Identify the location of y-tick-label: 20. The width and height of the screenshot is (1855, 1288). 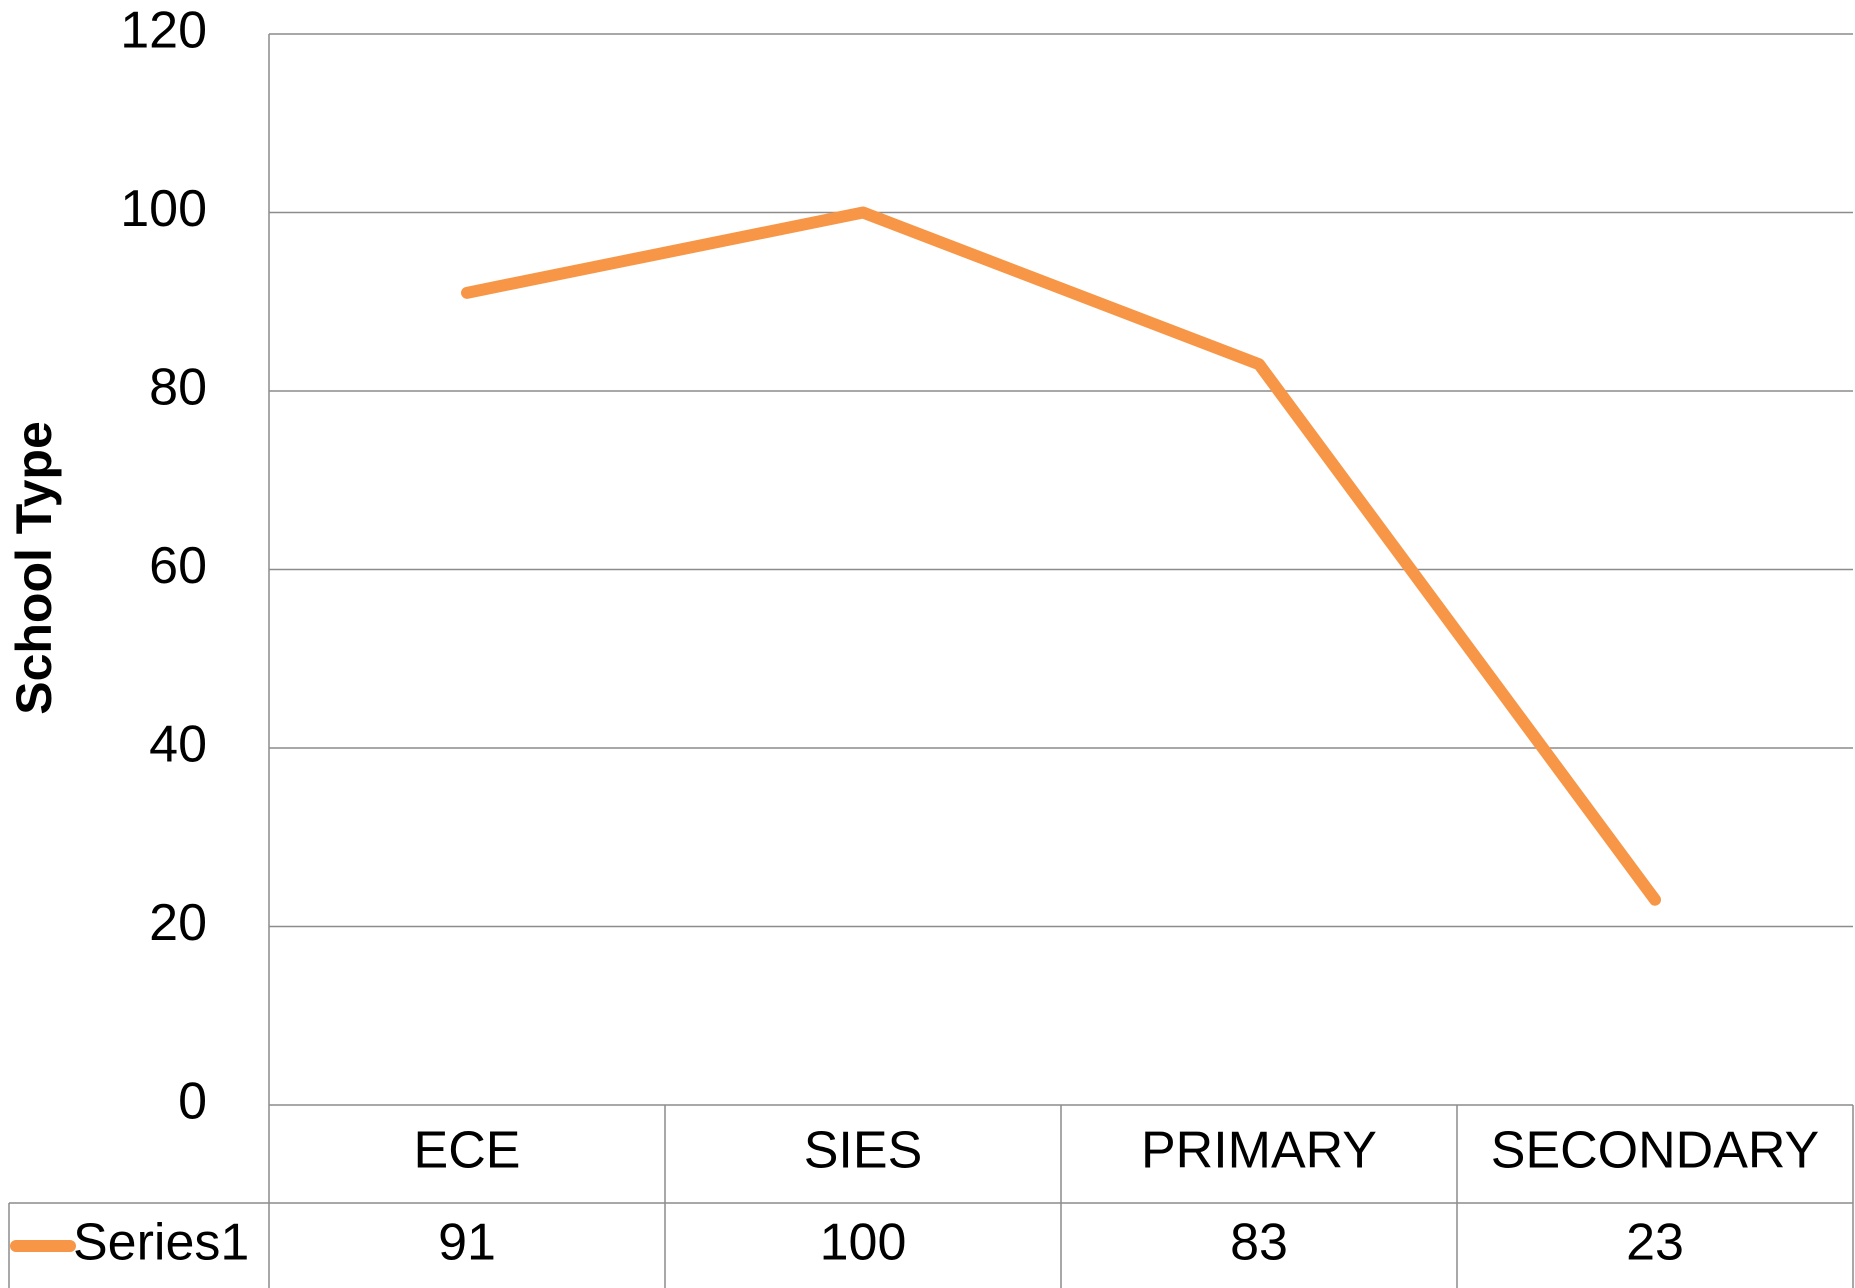
(178, 923).